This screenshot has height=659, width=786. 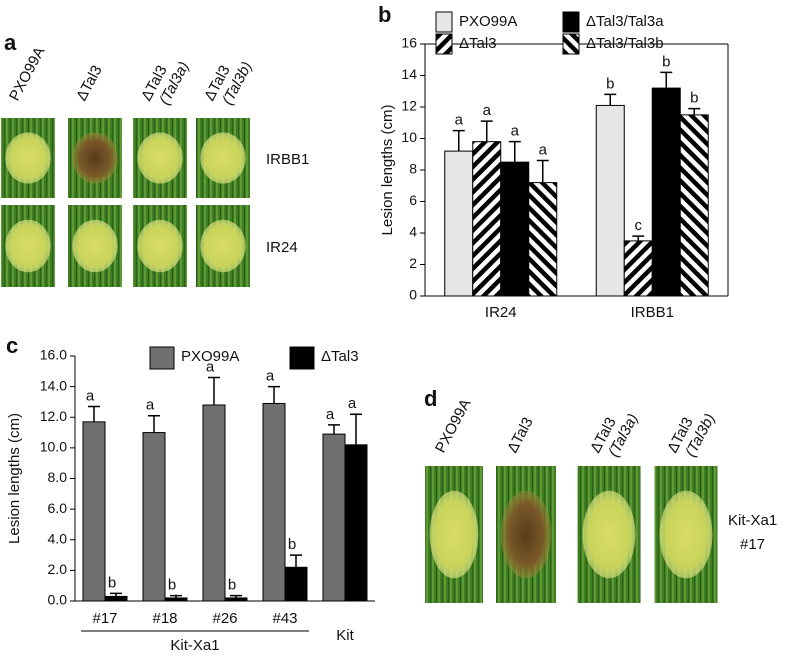 I want to click on legend-label: ΔTal3/Tal3a, so click(x=625, y=21).